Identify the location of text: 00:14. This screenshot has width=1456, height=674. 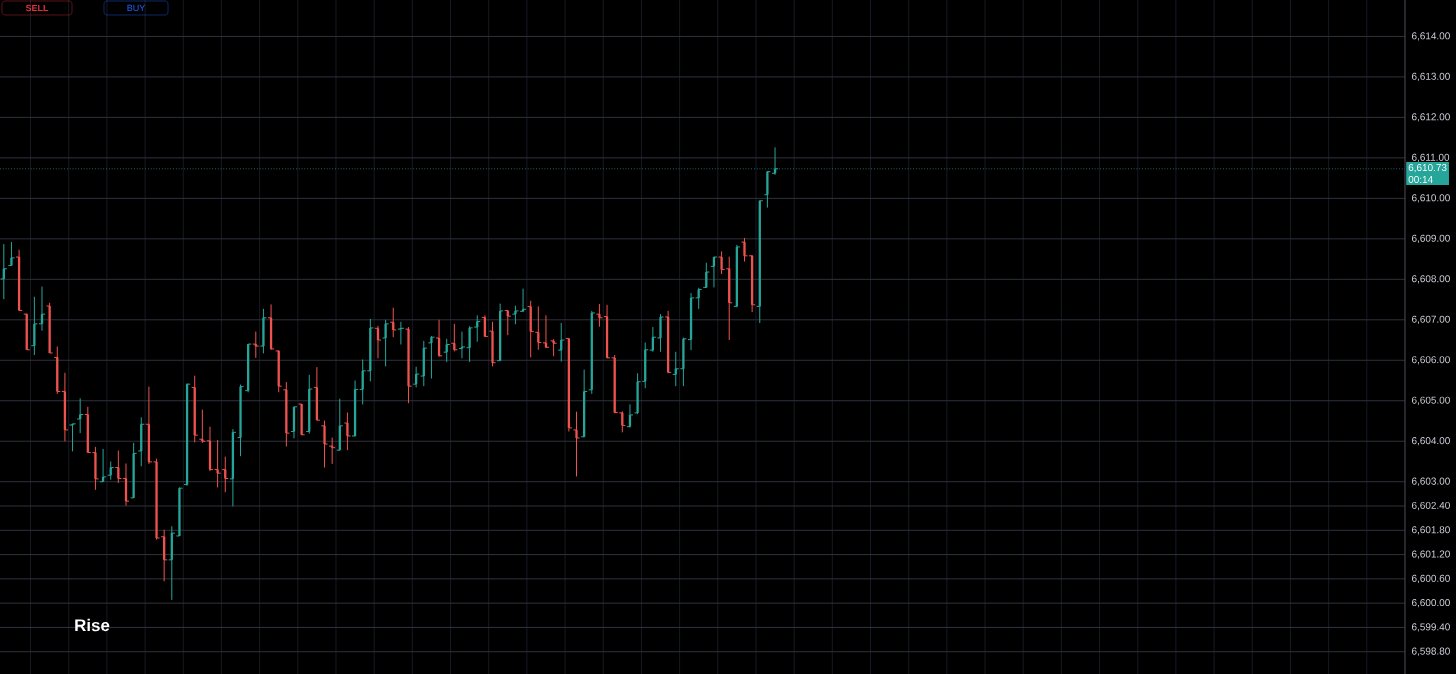
(1420, 179).